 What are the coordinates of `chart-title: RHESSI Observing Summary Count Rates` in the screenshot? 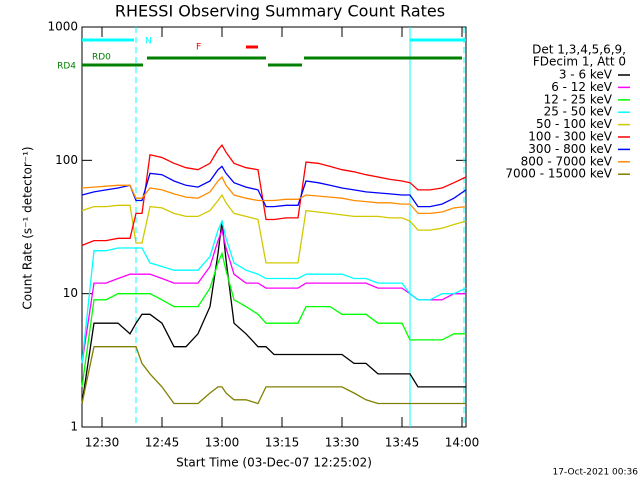 It's located at (280, 11).